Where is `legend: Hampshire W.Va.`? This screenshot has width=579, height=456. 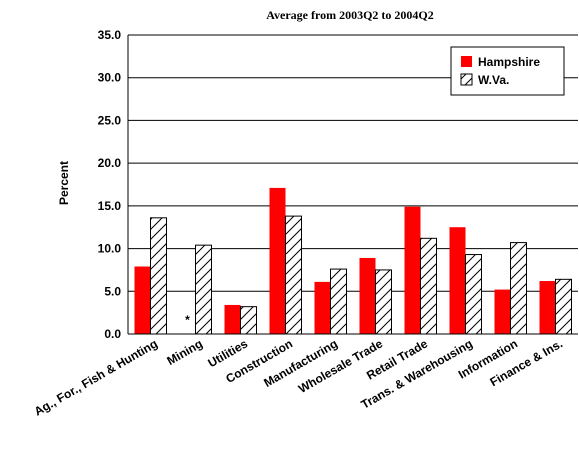 legend: Hampshire W.Va. is located at coordinates (507, 71).